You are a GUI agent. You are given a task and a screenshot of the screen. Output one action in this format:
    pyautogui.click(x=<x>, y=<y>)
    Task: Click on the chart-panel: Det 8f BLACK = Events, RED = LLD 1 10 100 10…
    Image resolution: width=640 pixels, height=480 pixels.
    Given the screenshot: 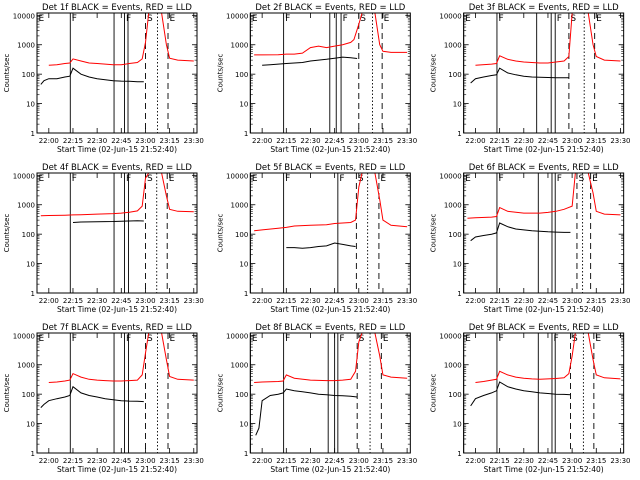 What is the action you would take?
    pyautogui.click(x=316, y=398)
    